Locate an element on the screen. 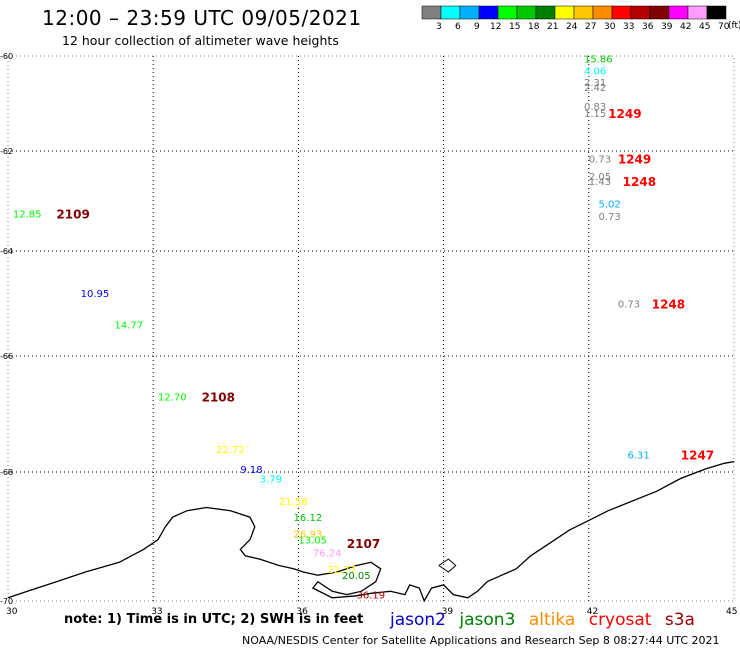 This screenshot has width=740, height=650. y-tick-label: -66 is located at coordinates (6, 356).